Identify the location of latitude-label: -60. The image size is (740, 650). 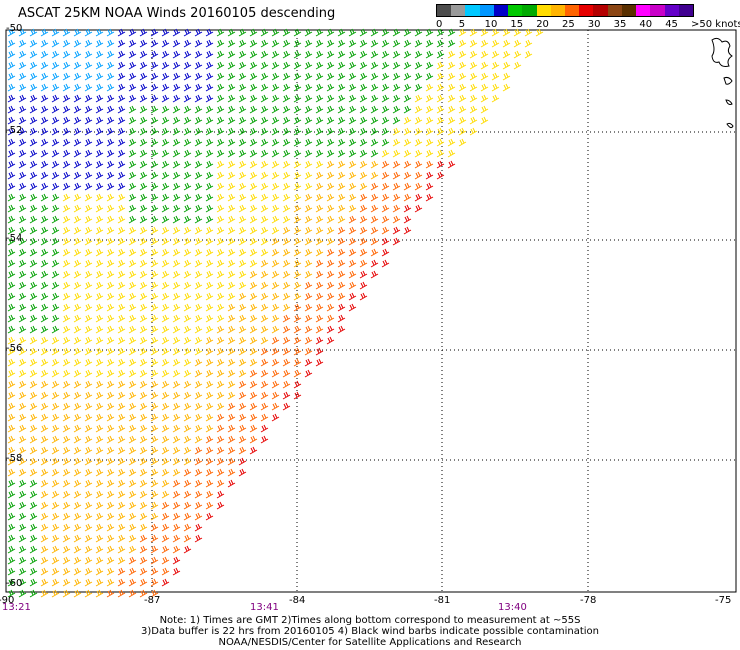
(14, 583).